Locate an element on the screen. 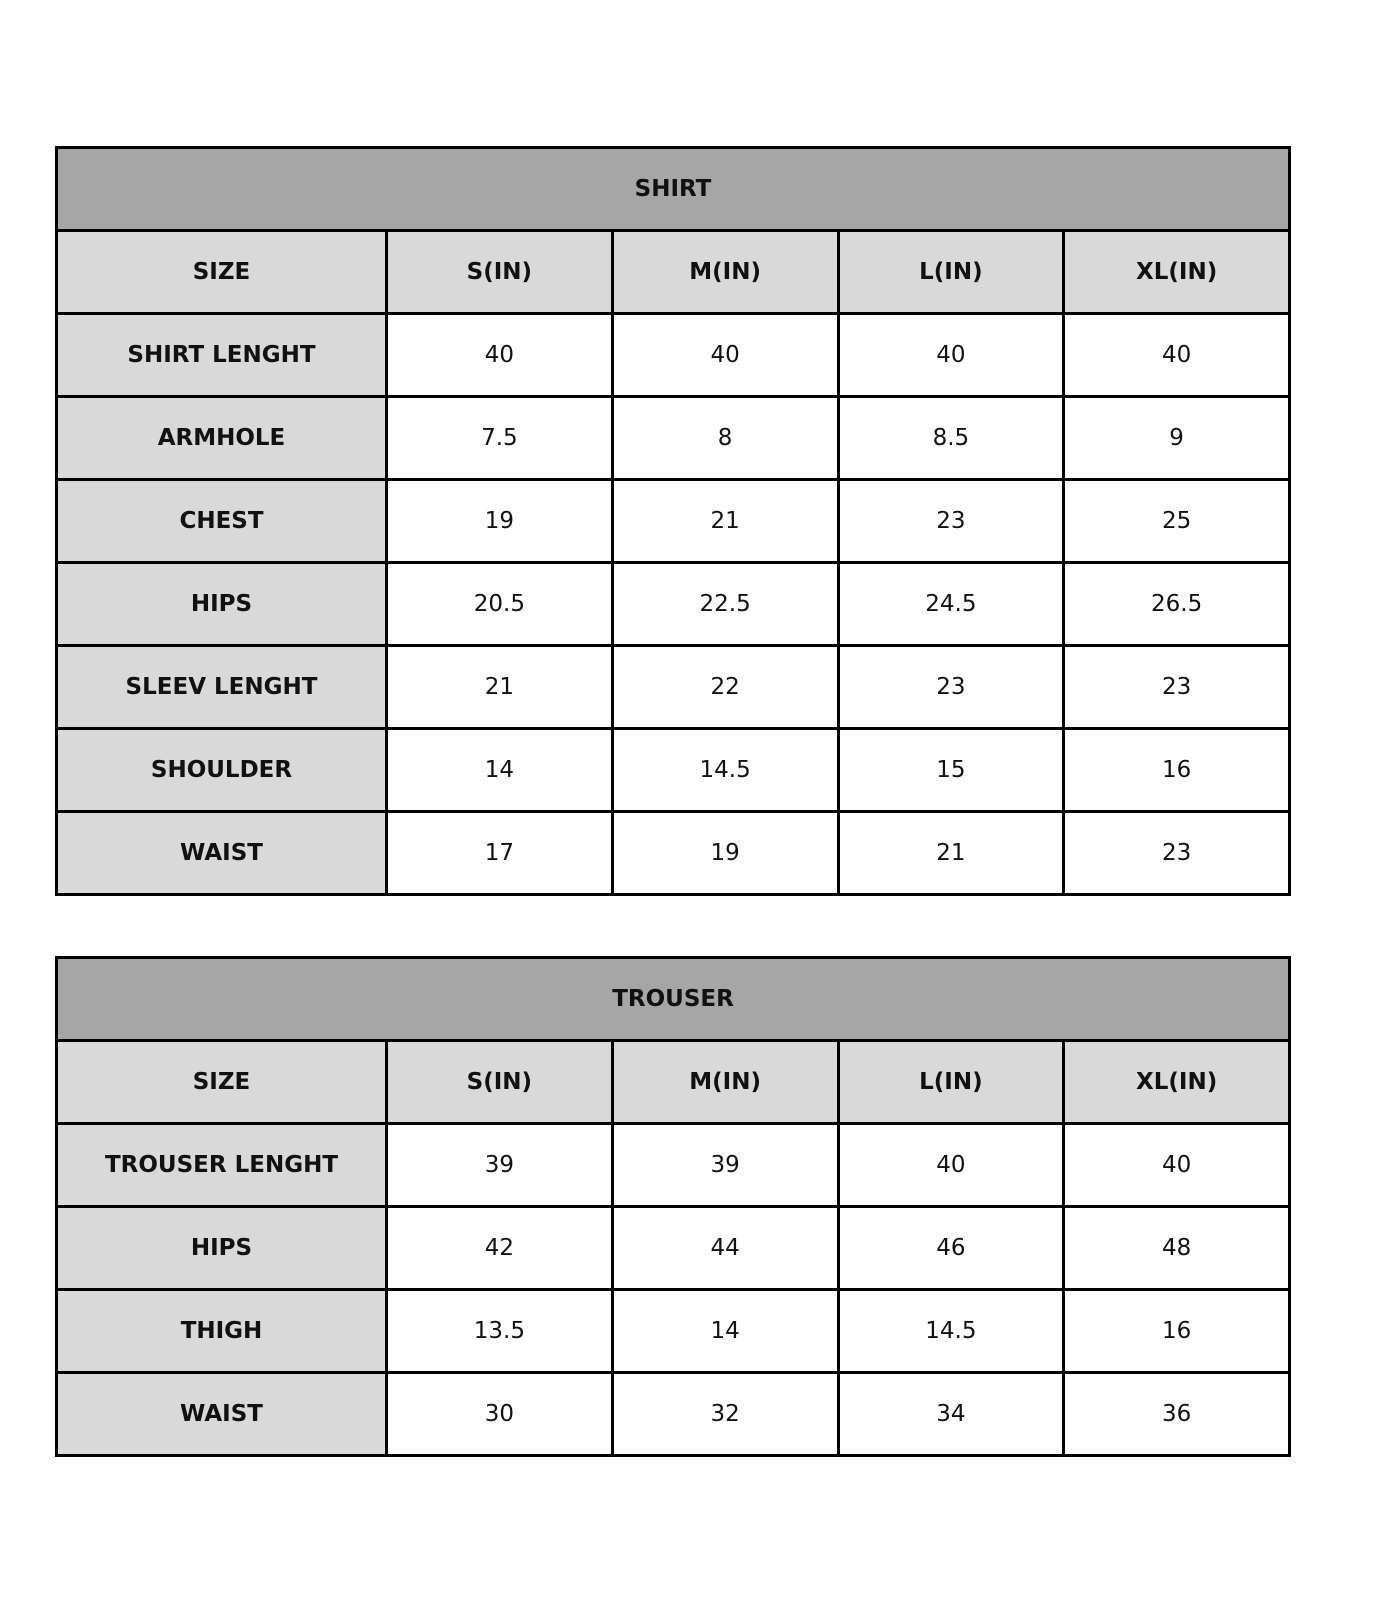 This screenshot has width=1400, height=1600. table-row: CHEST 19 21 23 25 is located at coordinates (673, 521).